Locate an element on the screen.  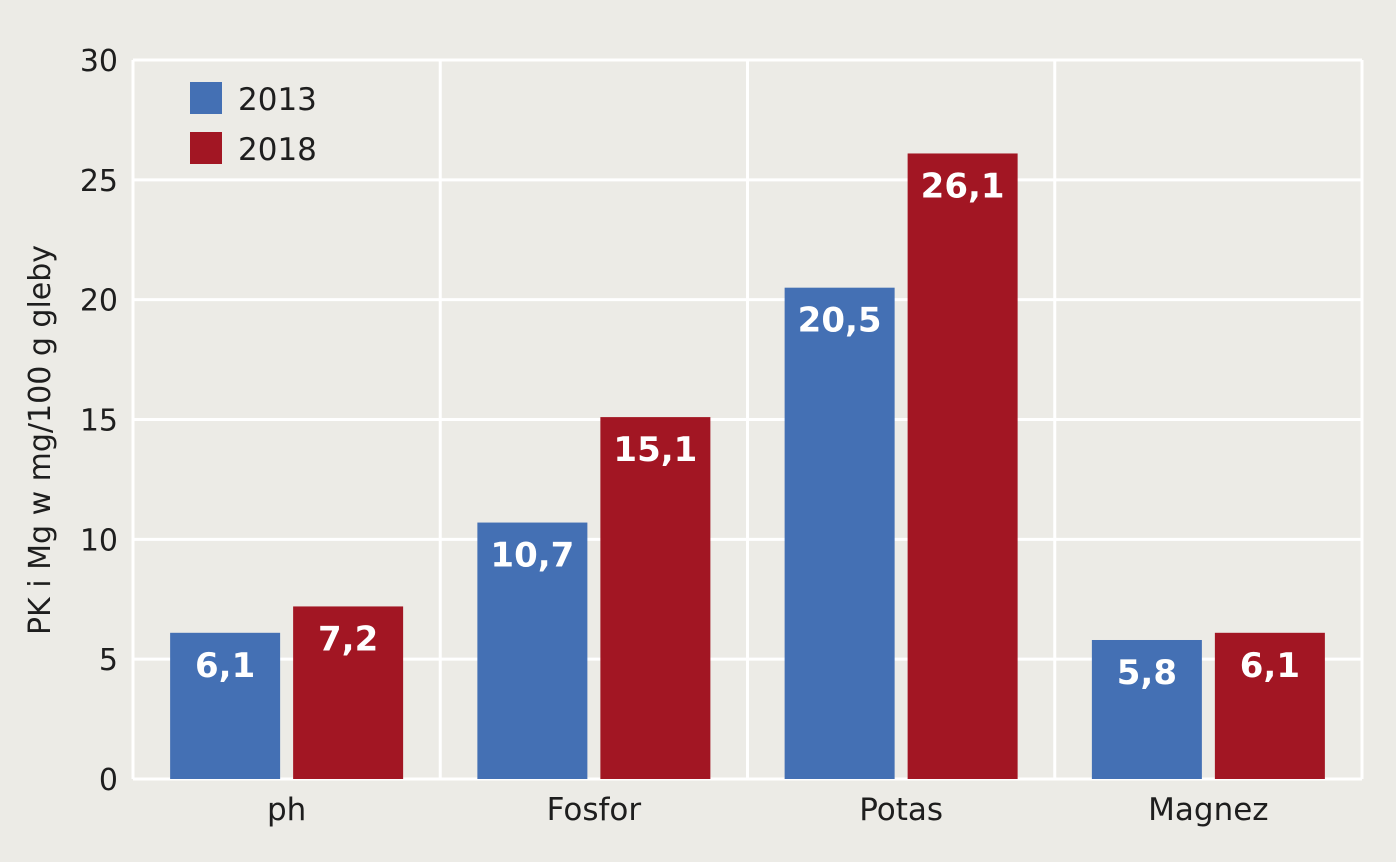
bar-2013-ph is located at coordinates (225, 705).